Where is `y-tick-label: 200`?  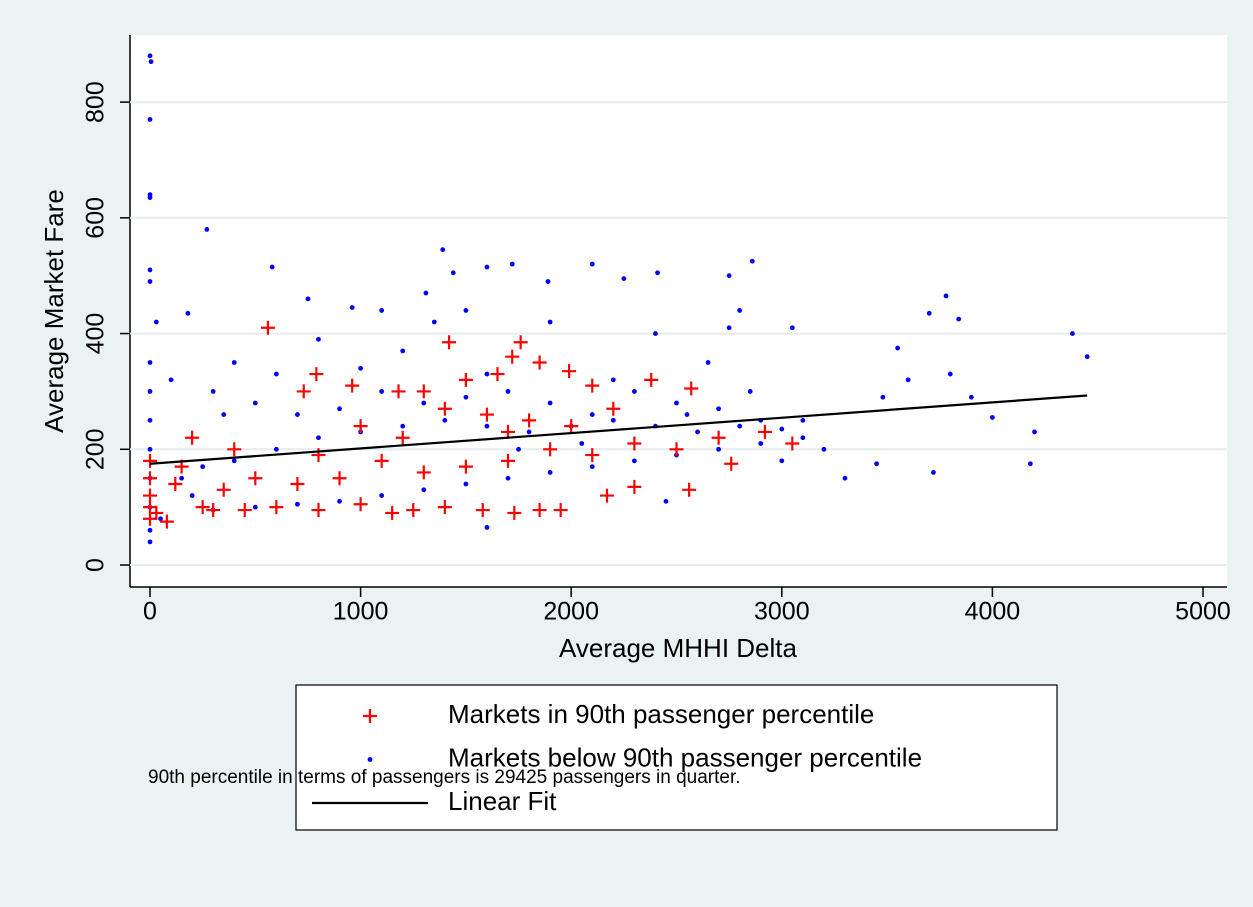
y-tick-label: 200 is located at coordinates (96, 449).